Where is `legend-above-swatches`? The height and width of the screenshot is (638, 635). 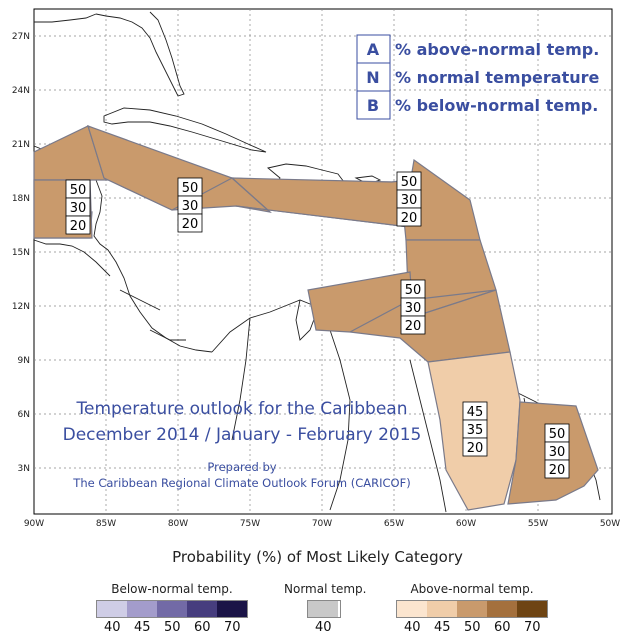 legend-above-swatches is located at coordinates (472, 609).